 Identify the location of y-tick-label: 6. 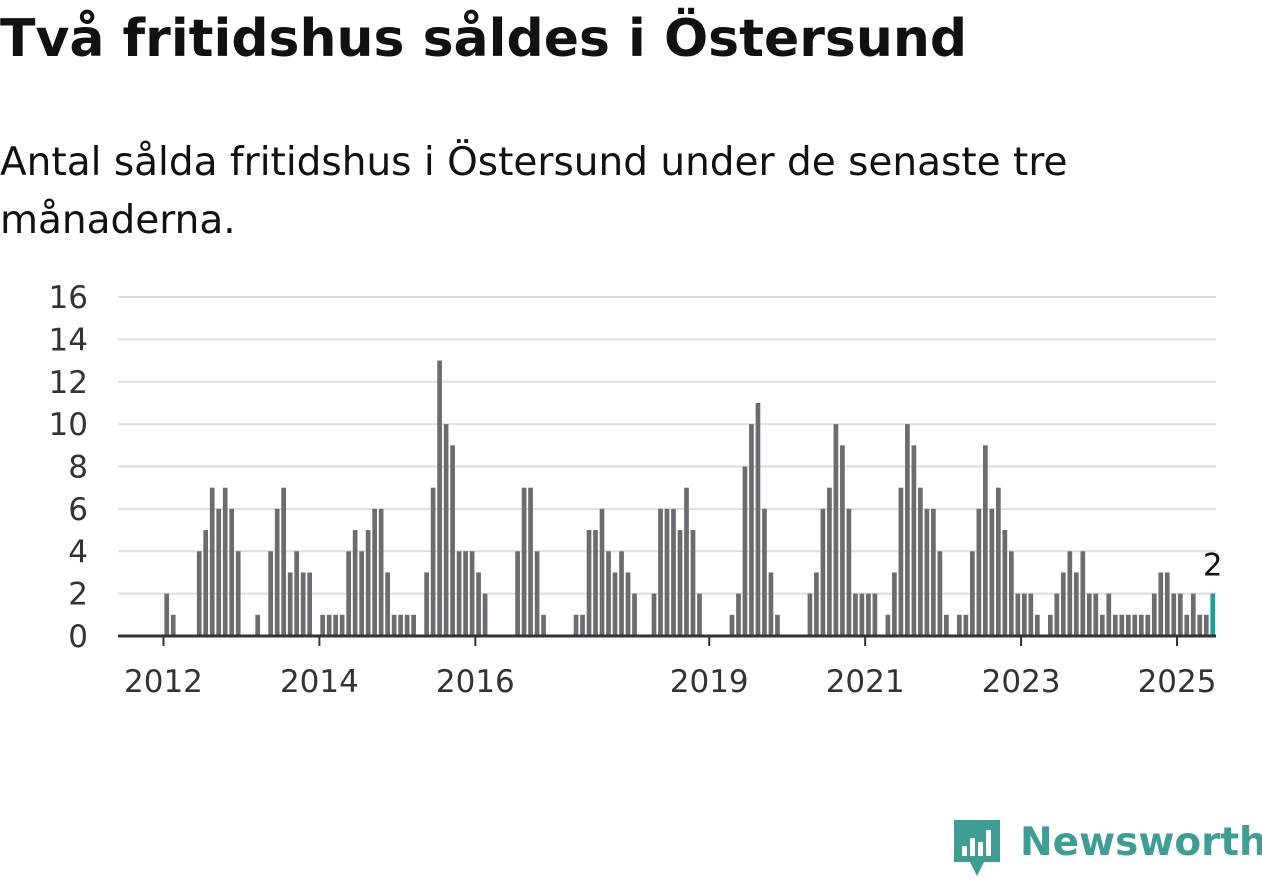
(78, 510).